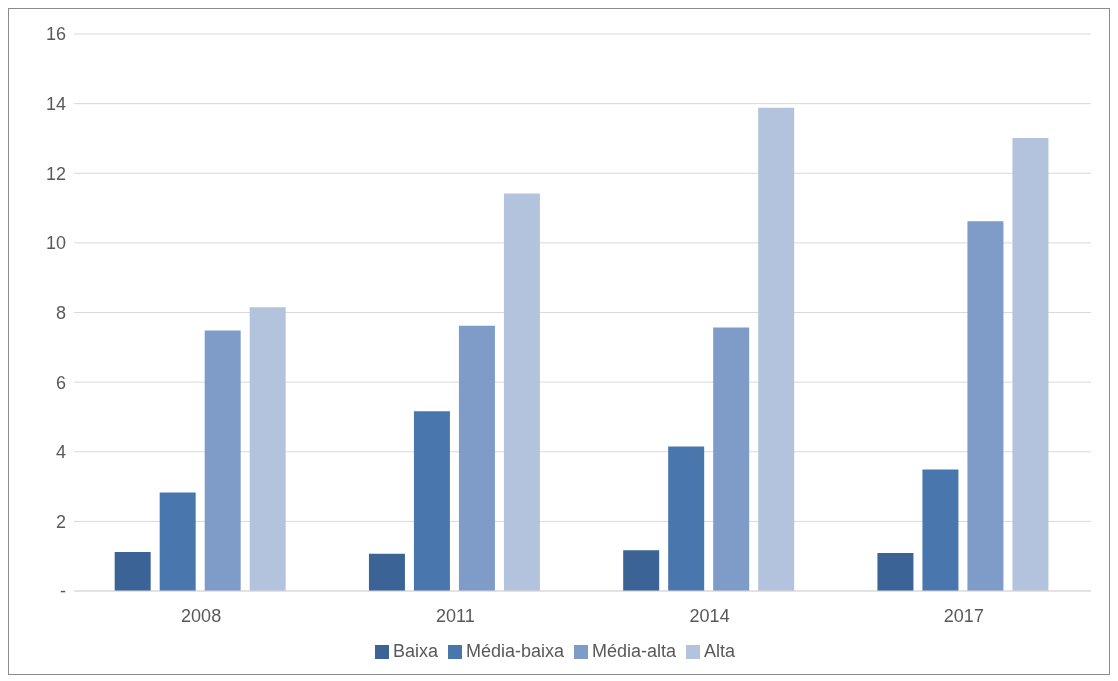 Image resolution: width=1118 pixels, height=681 pixels. Describe the element at coordinates (55, 243) in the screenshot. I see `y-tick-label: 10` at that location.